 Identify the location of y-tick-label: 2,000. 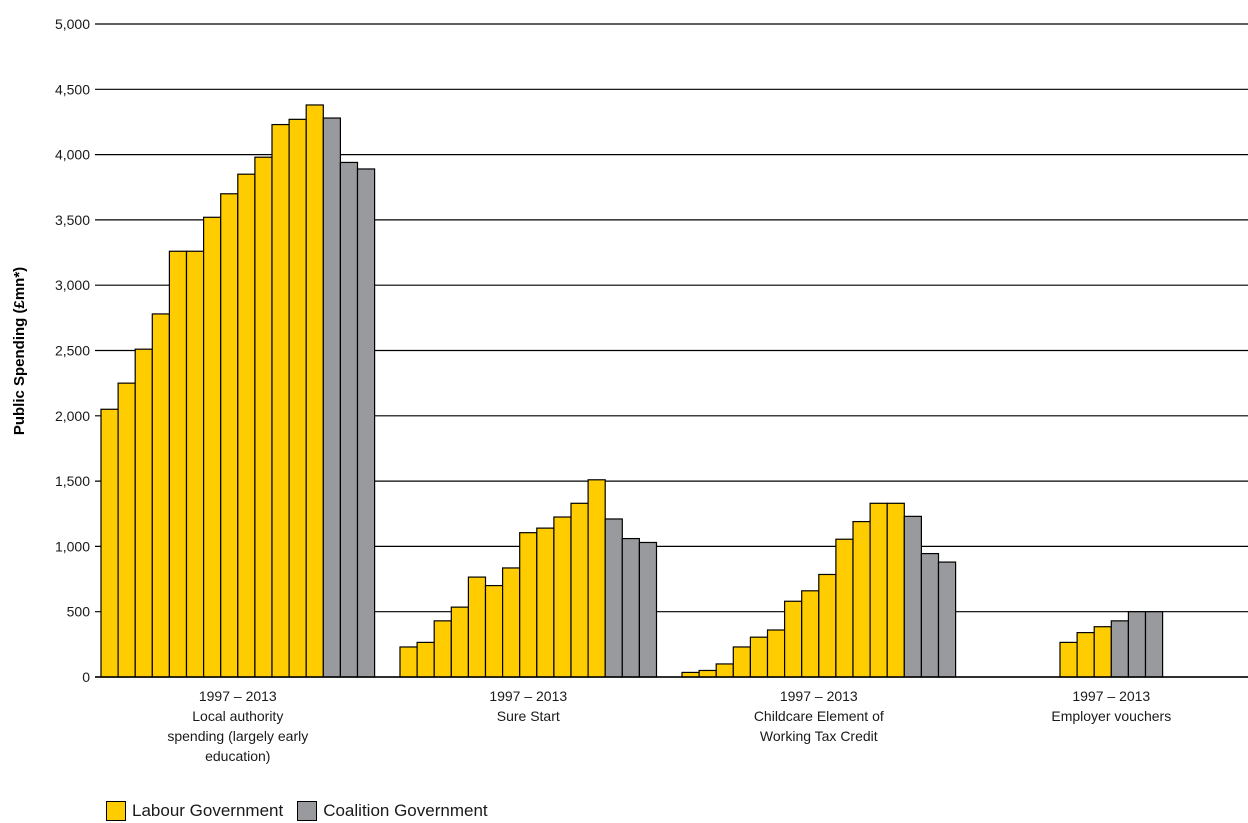
(72, 416).